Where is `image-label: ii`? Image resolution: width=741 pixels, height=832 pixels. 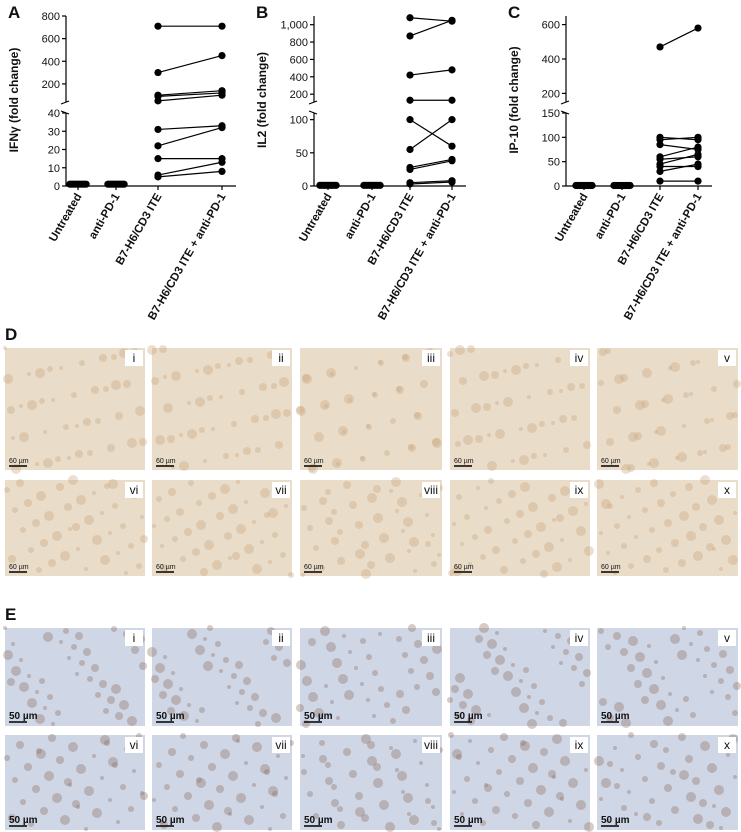
image-label: ii is located at coordinates (280, 638).